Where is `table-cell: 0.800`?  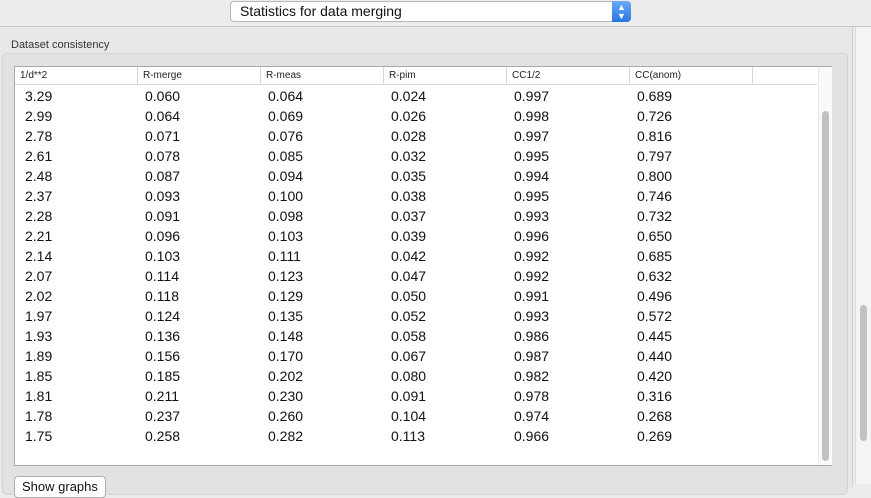
table-cell: 0.800 is located at coordinates (655, 176).